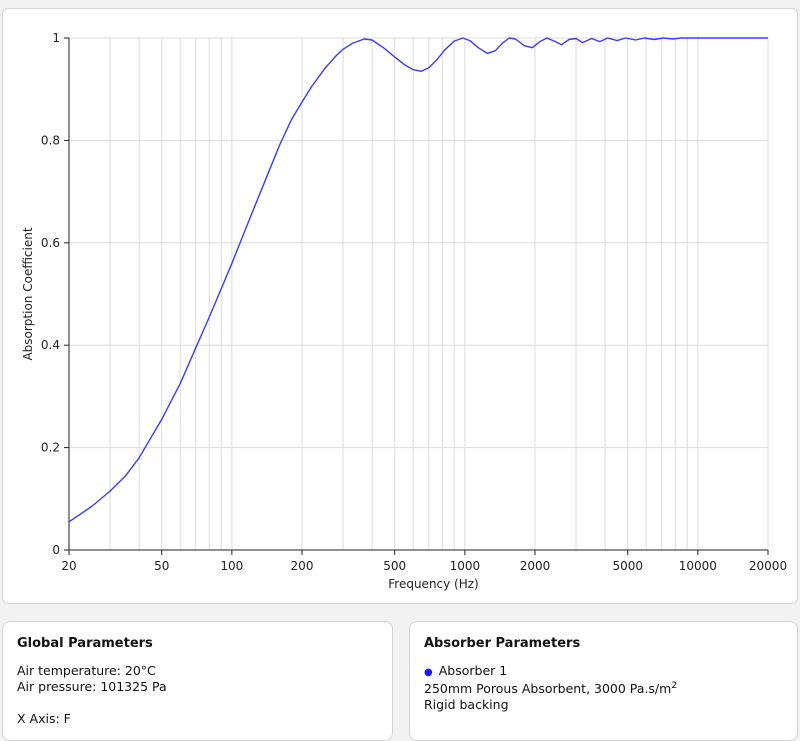 This screenshot has width=800, height=741. Describe the element at coordinates (44, 718) in the screenshot. I see `x-axis-setting: X Axis: F` at that location.